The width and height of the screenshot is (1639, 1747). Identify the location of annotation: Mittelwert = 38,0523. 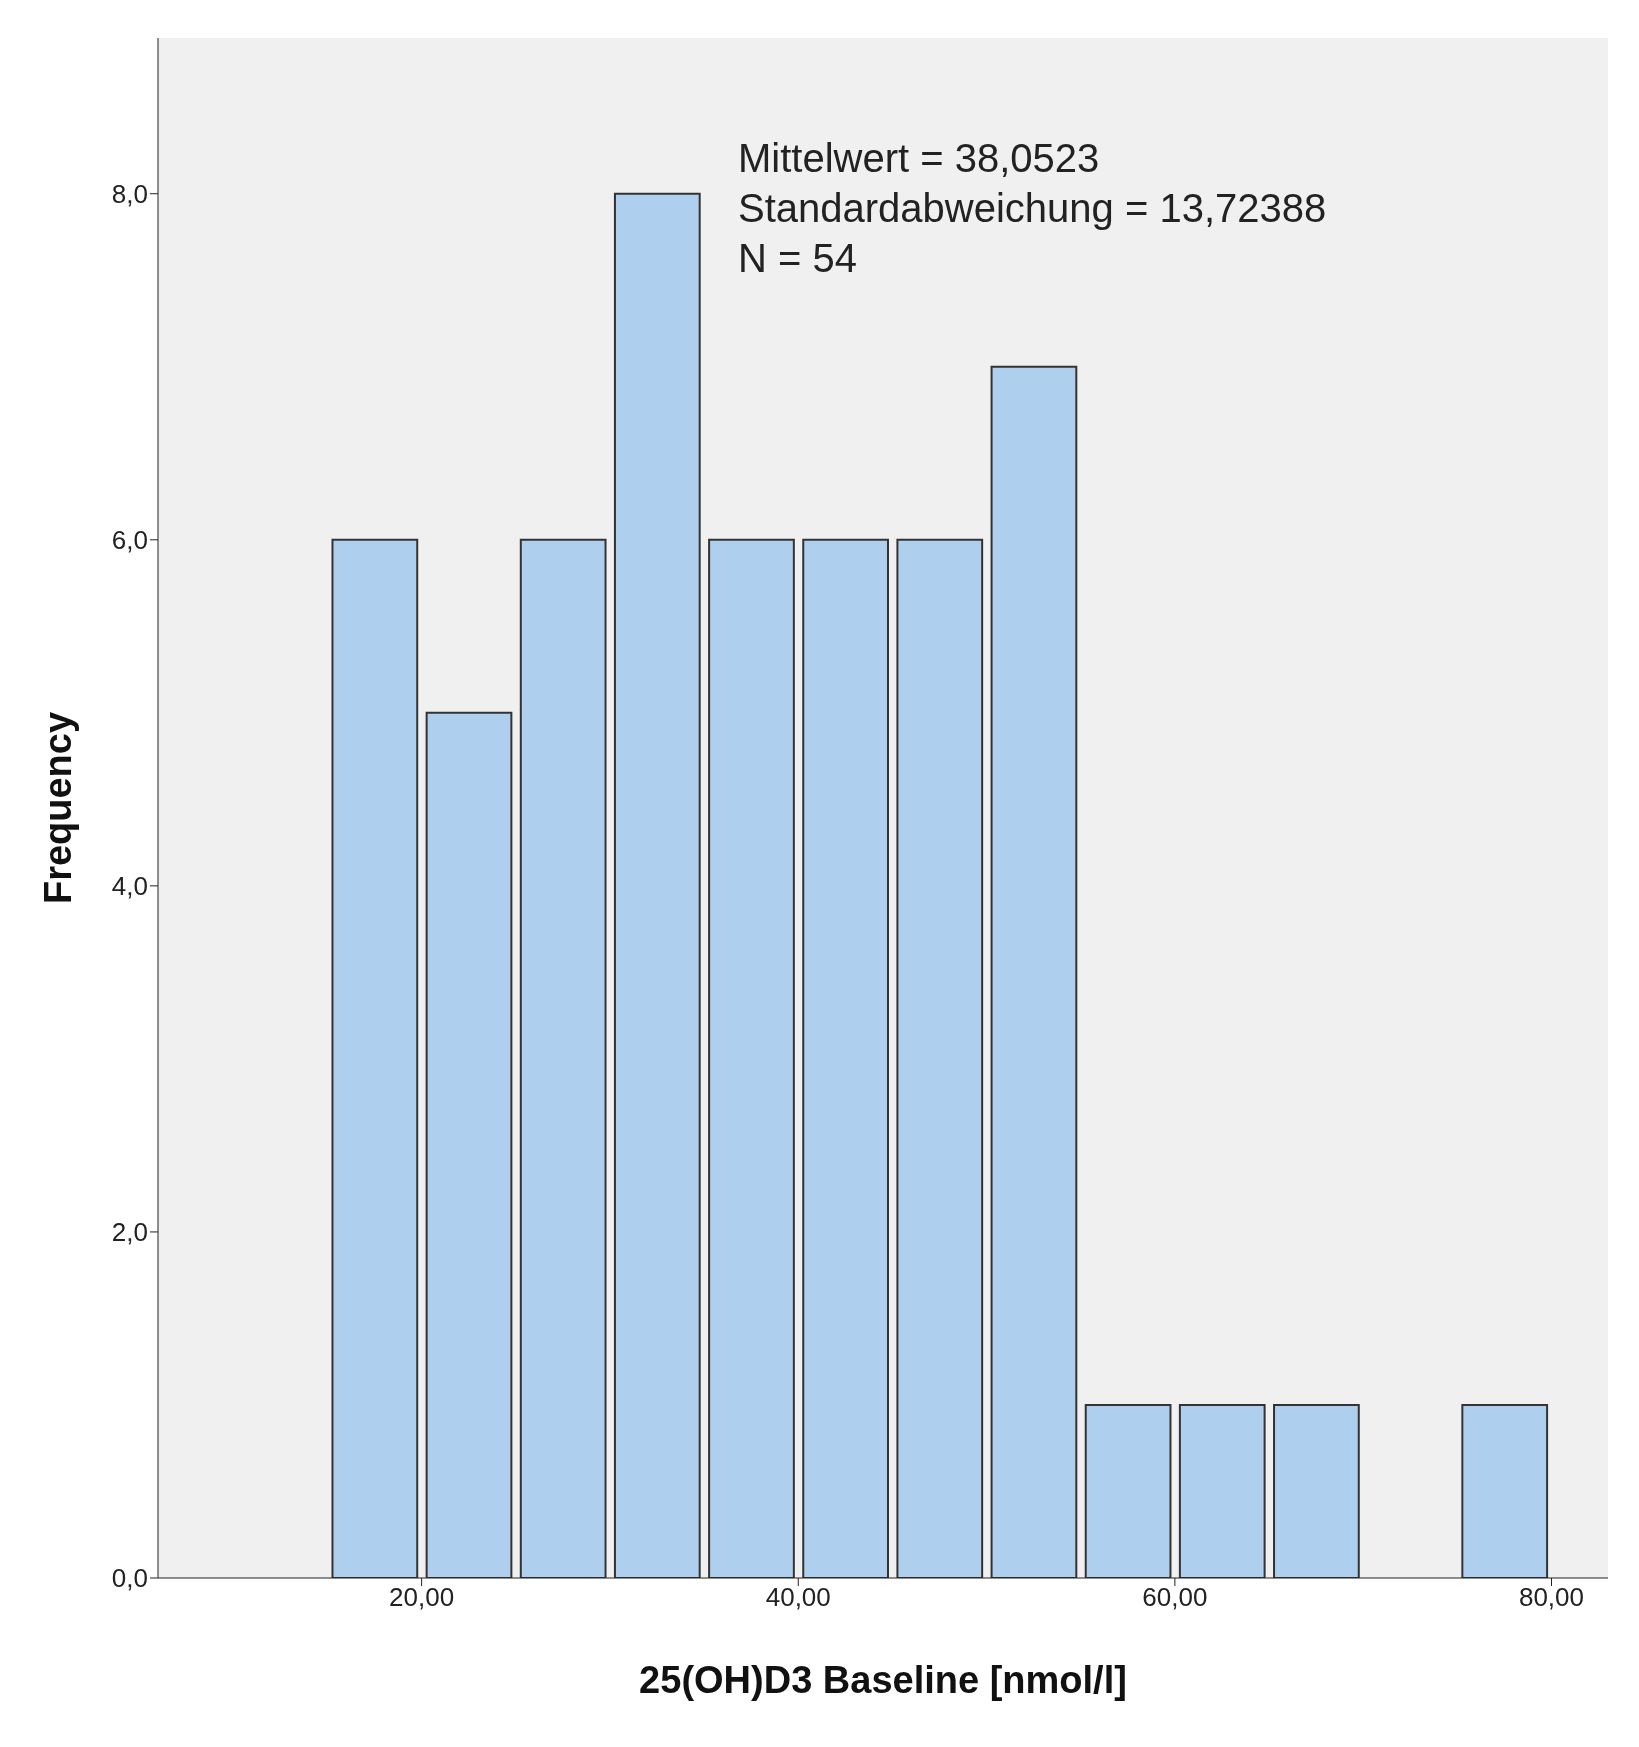
(919, 158).